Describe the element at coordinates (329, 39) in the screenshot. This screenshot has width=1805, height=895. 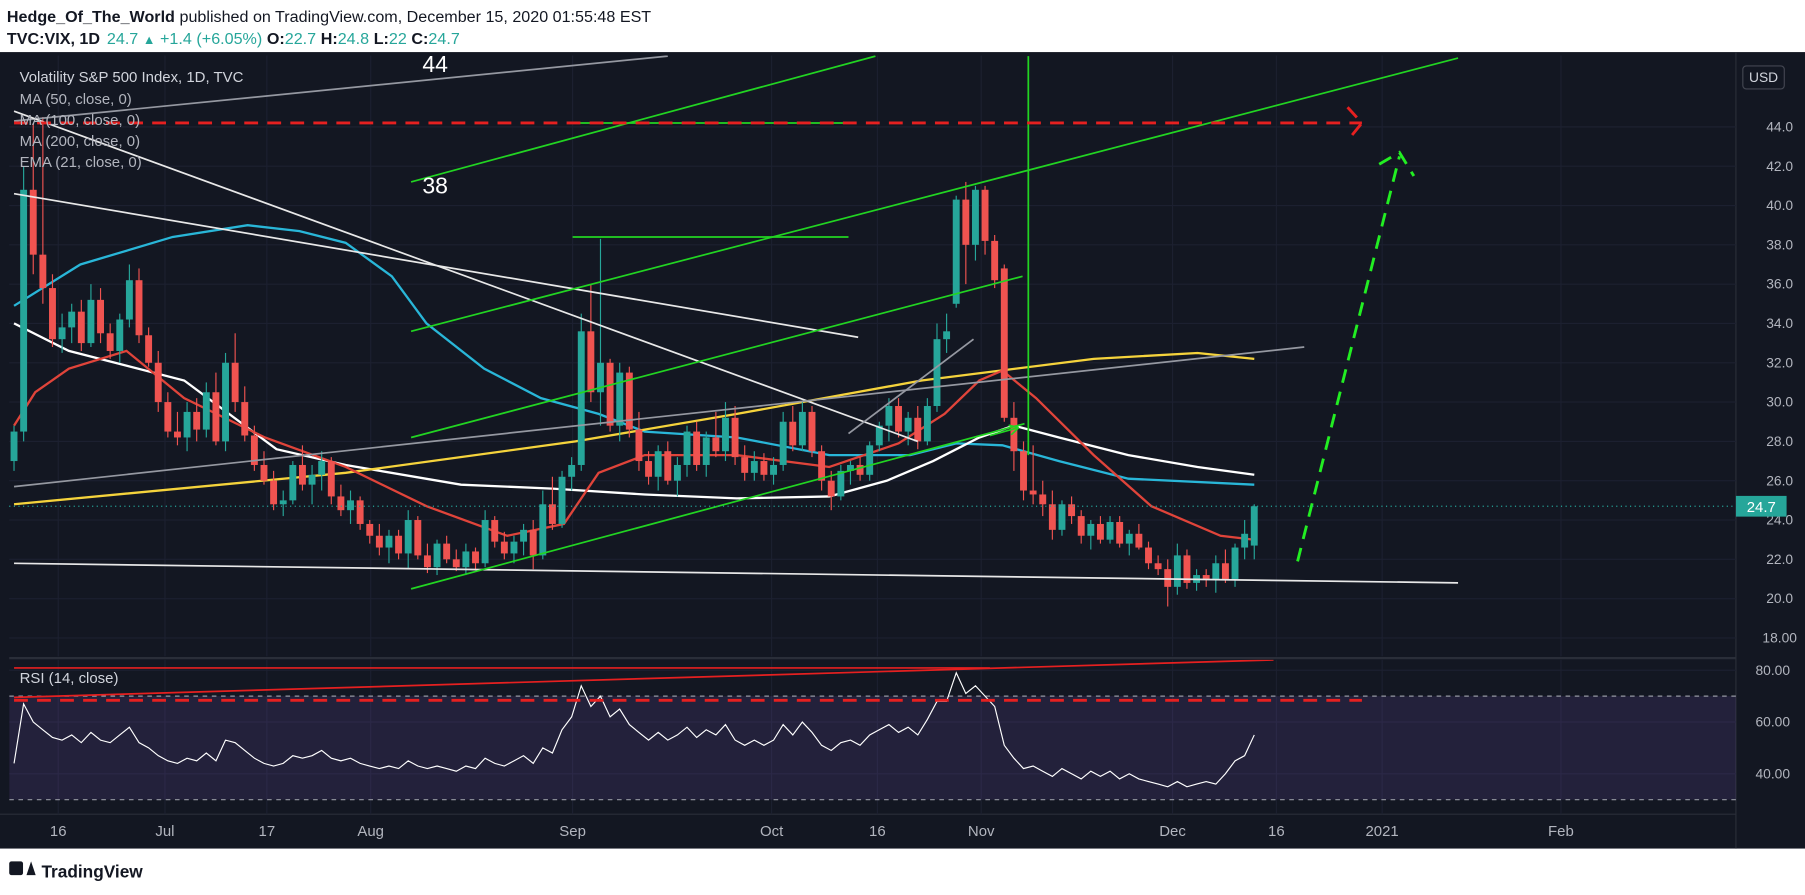
I see `h-label: H:` at that location.